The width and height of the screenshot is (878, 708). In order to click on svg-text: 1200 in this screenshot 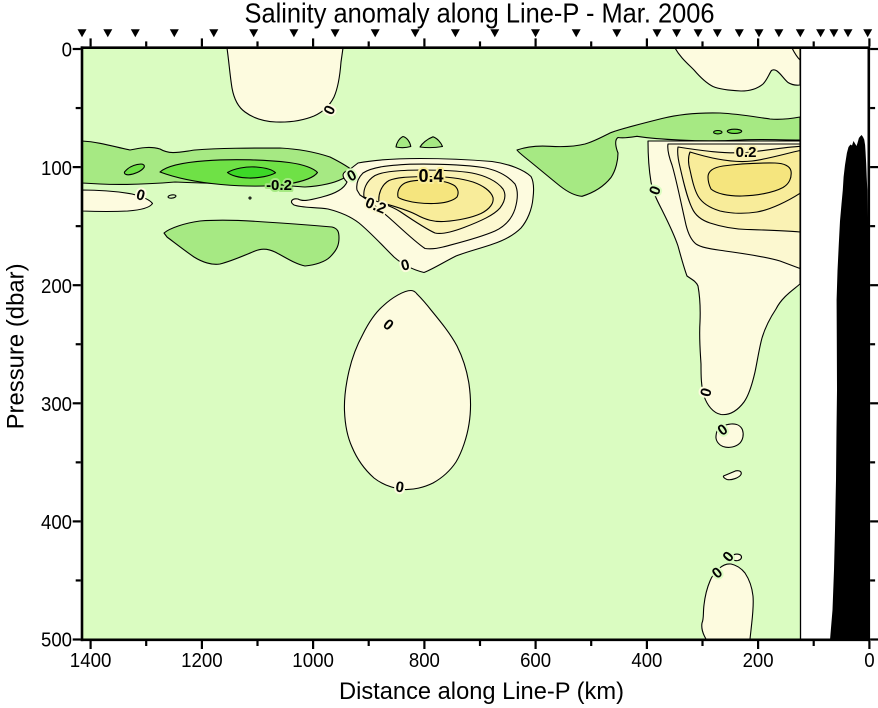, I will do `click(202, 661)`.